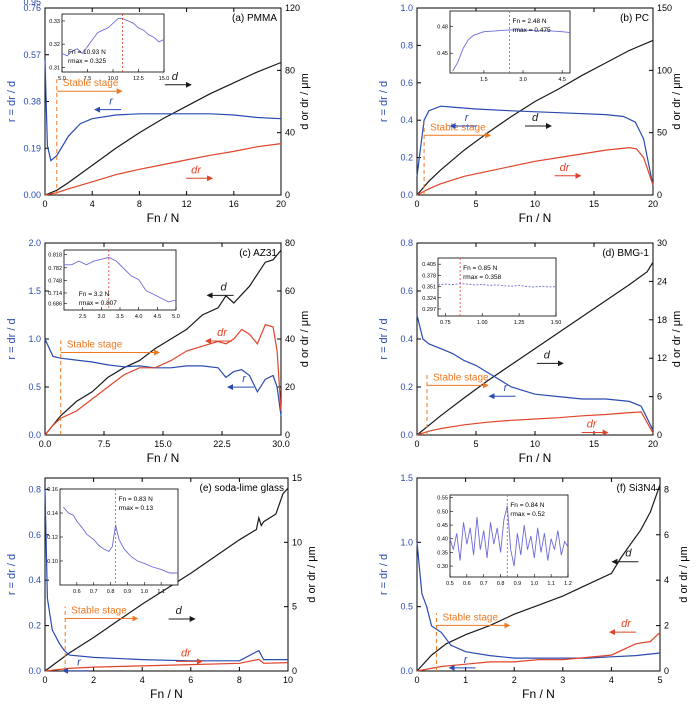  I want to click on x-tick-label: 7.5, so click(104, 444).